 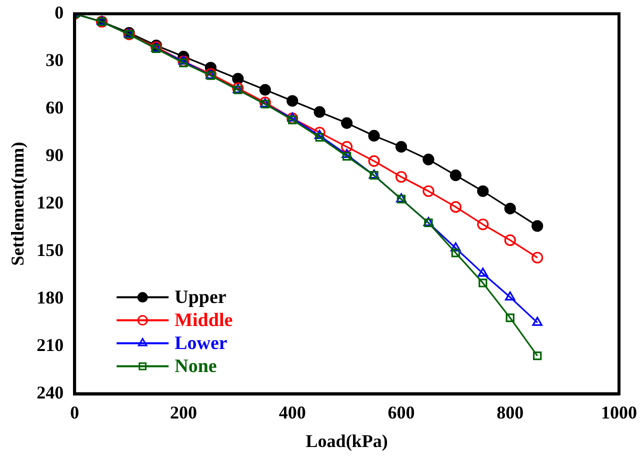 I want to click on y-tick-label: 210, so click(x=50, y=344).